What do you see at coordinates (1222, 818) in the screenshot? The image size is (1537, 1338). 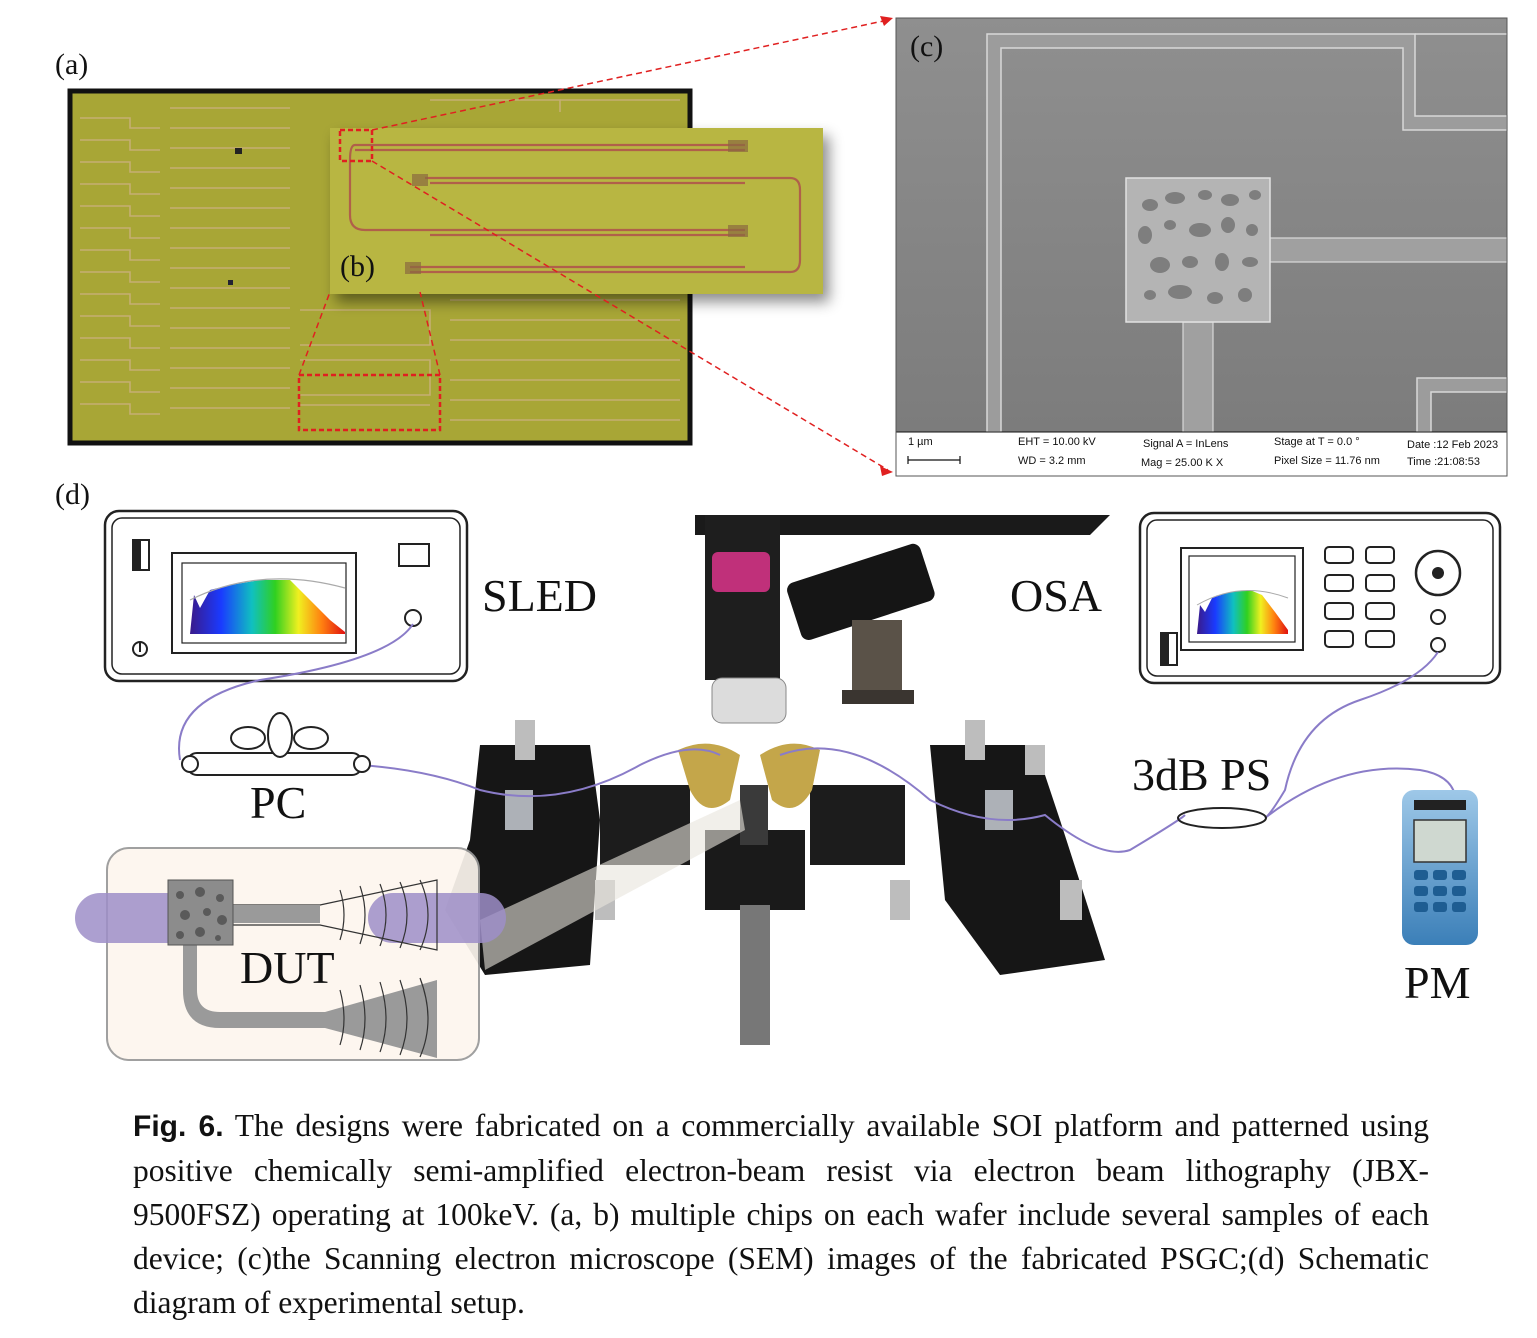 I see `splitter-coil` at bounding box center [1222, 818].